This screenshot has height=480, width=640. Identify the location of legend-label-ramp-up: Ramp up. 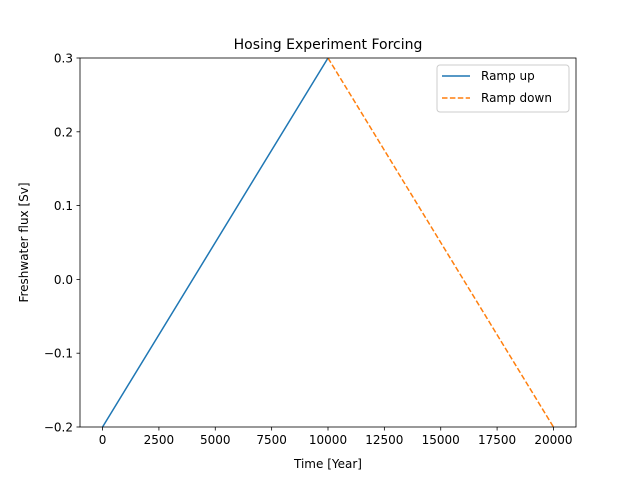
(508, 76).